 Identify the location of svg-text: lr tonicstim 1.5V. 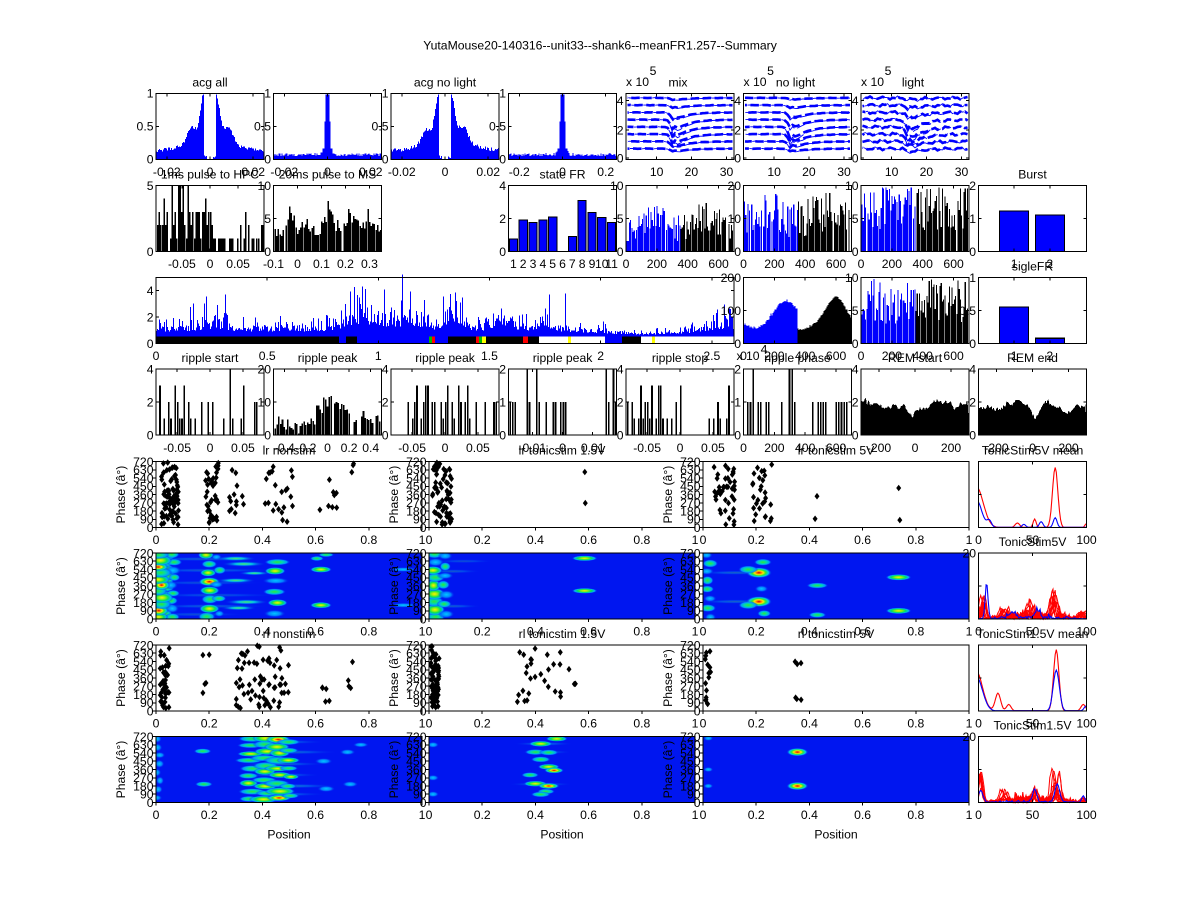
(563, 451).